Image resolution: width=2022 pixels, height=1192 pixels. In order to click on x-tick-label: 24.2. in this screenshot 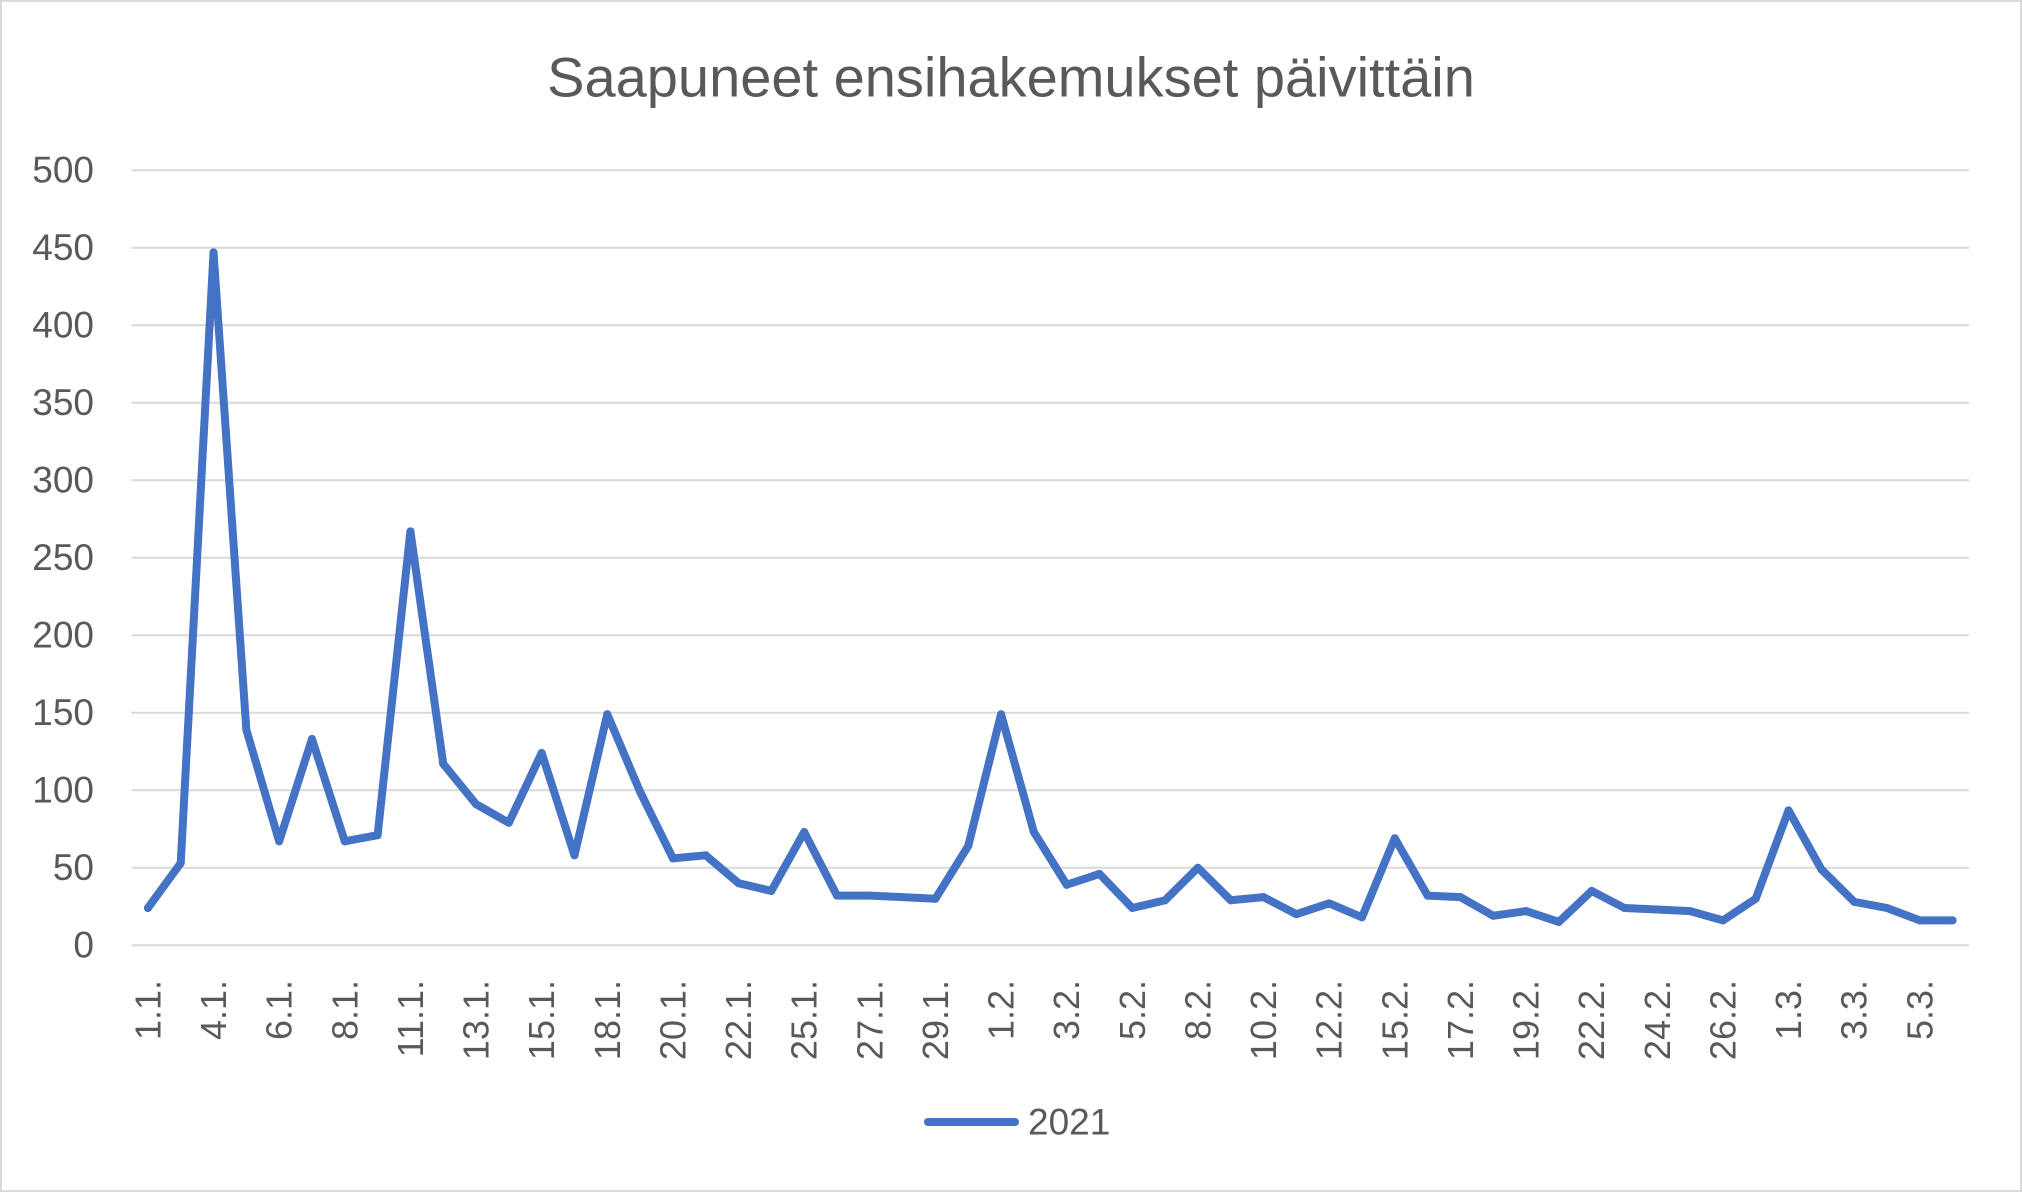, I will do `click(1657, 1020)`.